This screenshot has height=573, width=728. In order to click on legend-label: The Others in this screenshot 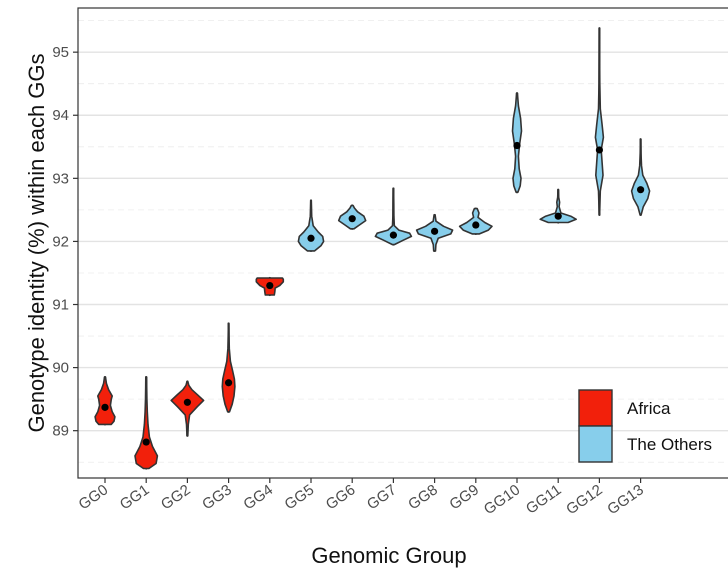, I will do `click(669, 444)`.